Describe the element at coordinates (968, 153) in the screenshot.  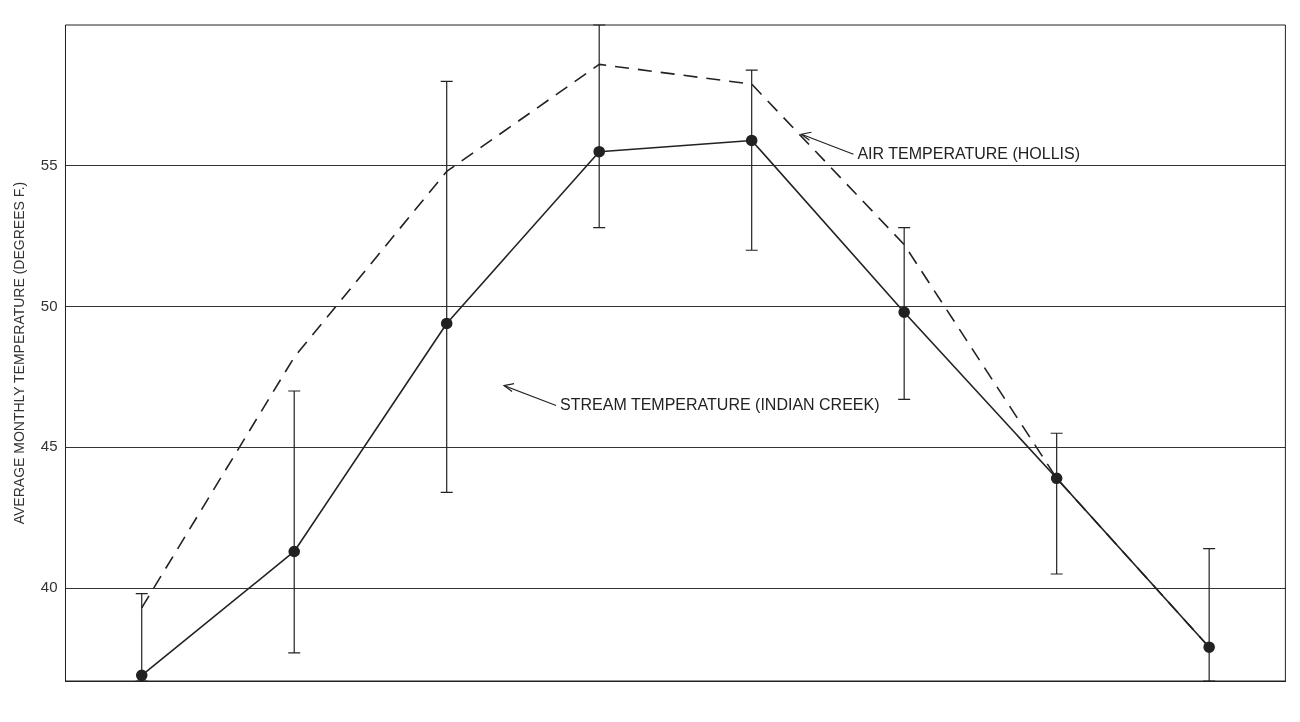
I see `annotation: AIR TEMPERATURE (HOLLIS)` at that location.